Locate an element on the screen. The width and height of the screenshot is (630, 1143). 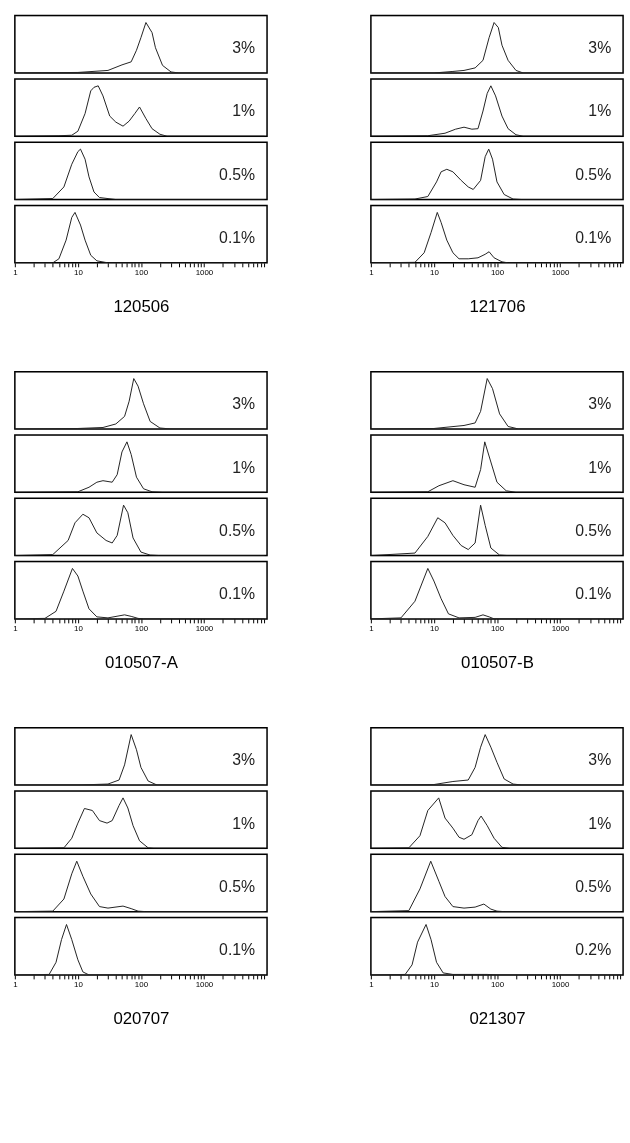
x-axis-title: 120506 is located at coordinates (141, 306).